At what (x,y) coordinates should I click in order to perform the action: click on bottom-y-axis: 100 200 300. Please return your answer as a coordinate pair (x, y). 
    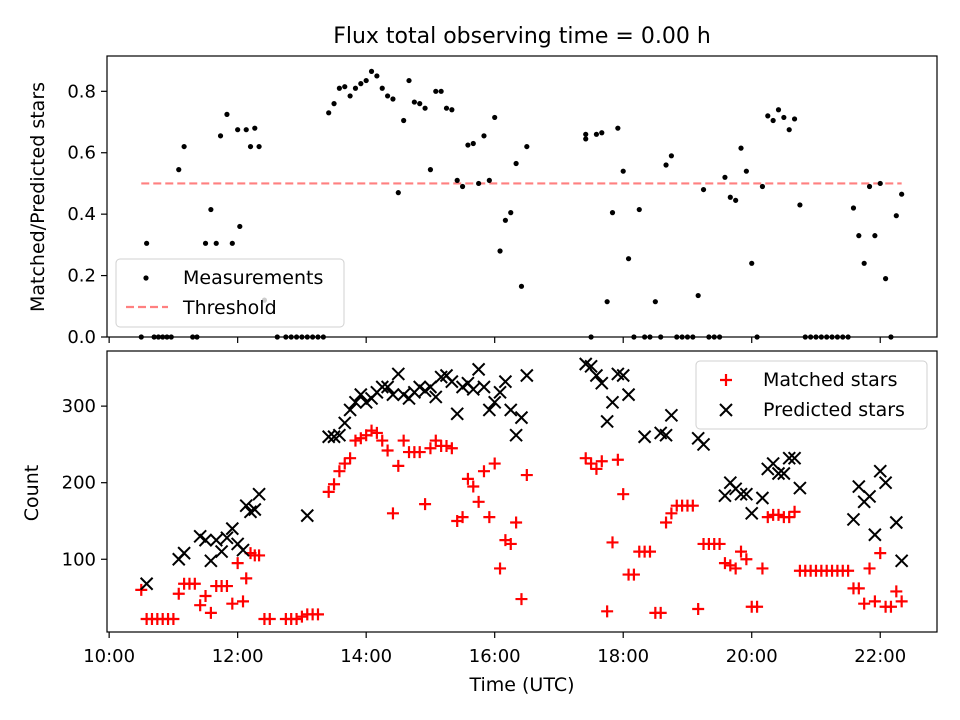
    Looking at the image, I should click on (84, 483).